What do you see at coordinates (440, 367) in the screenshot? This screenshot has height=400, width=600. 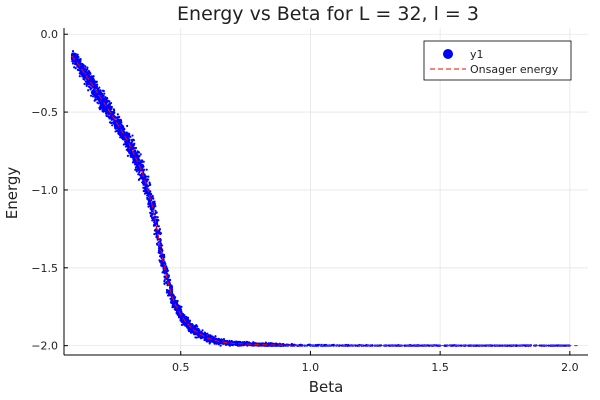 I see `x-tick-label: 1.5` at bounding box center [440, 367].